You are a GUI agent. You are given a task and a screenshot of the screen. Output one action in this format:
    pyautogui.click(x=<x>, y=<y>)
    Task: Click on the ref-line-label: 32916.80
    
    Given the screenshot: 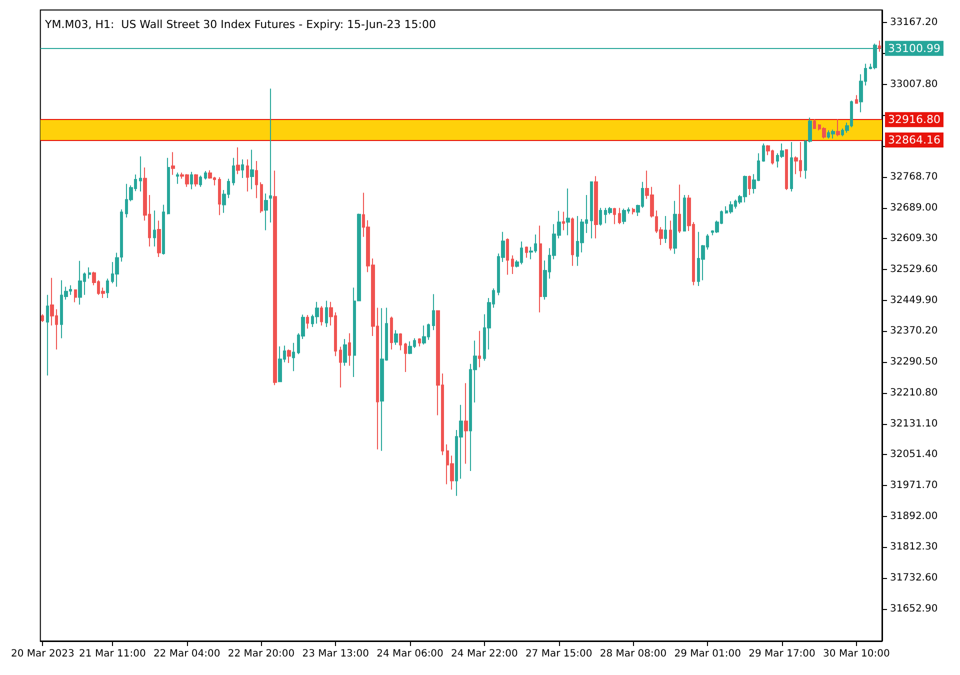 What is the action you would take?
    pyautogui.click(x=914, y=119)
    